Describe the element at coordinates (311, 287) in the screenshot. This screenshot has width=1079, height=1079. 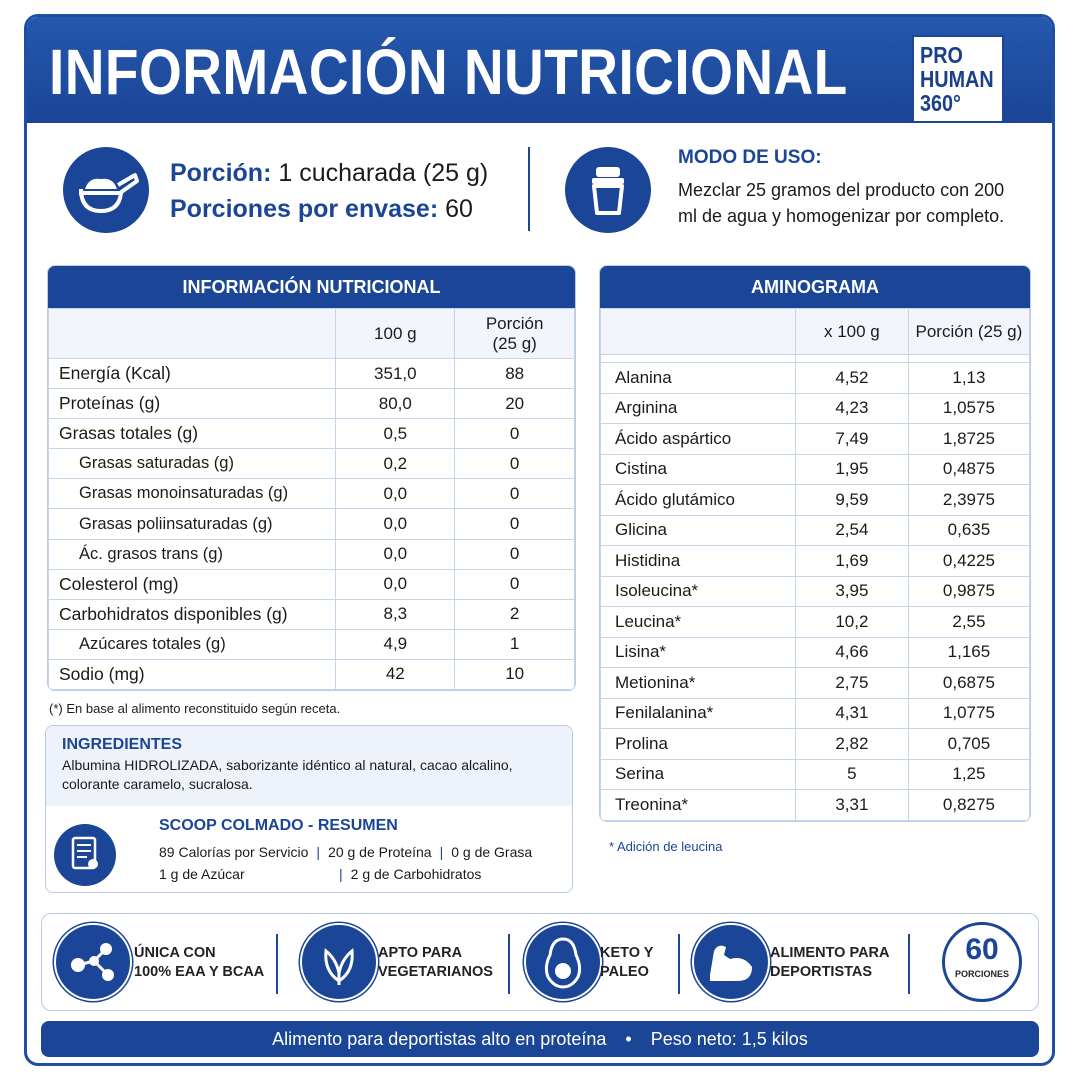
I see `nutrition-table-title: INFORMACIÓN NUTRICIONAL` at that location.